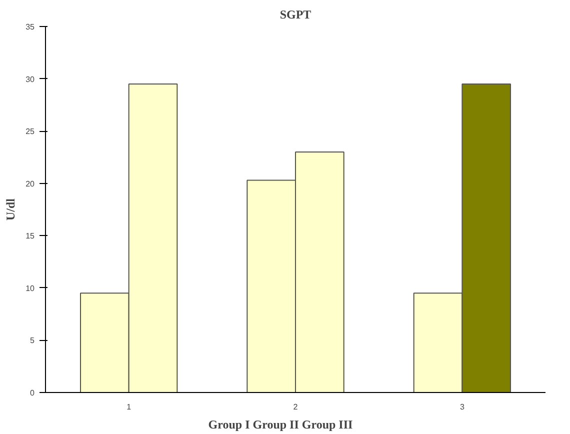 This screenshot has height=434, width=570. I want to click on x-tick-label: 3, so click(462, 407).